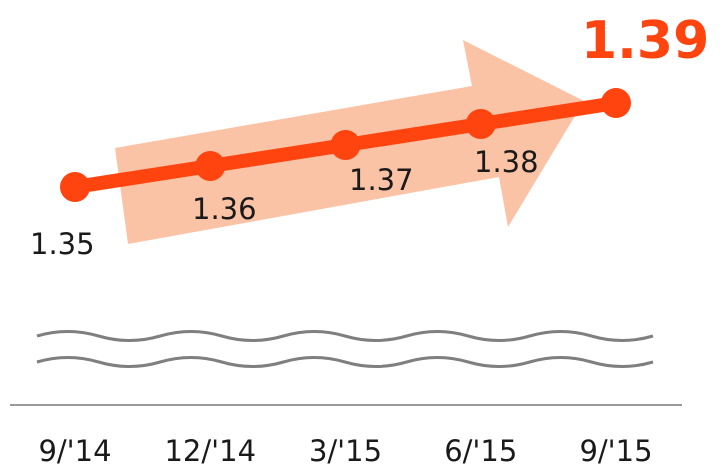 The image size is (720, 468). I want to click on data-label-4: 1.38, so click(506, 162).